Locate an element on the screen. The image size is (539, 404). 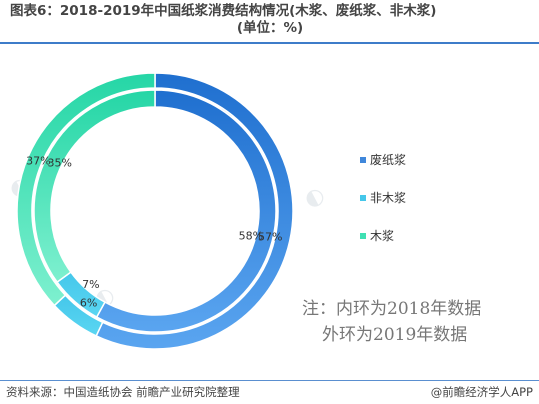
legend-label: 废纸浆 is located at coordinates (388, 160).